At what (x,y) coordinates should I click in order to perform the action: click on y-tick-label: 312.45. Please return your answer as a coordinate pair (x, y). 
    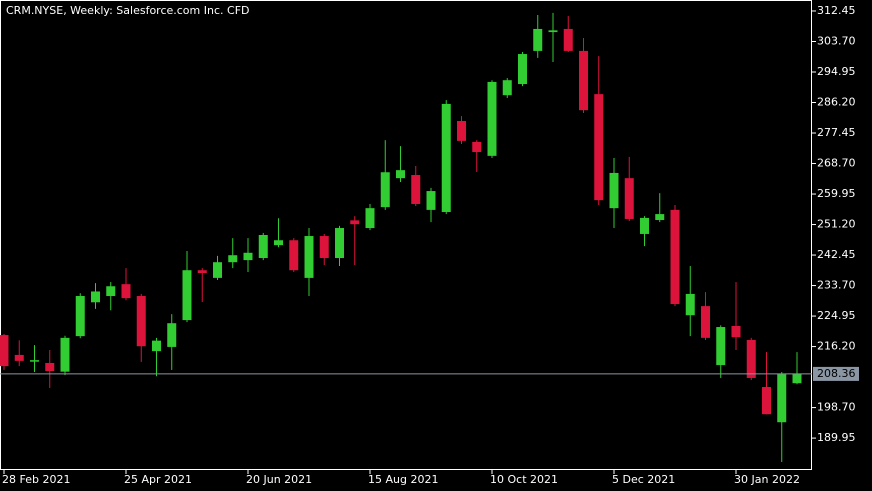
    Looking at the image, I should click on (836, 10).